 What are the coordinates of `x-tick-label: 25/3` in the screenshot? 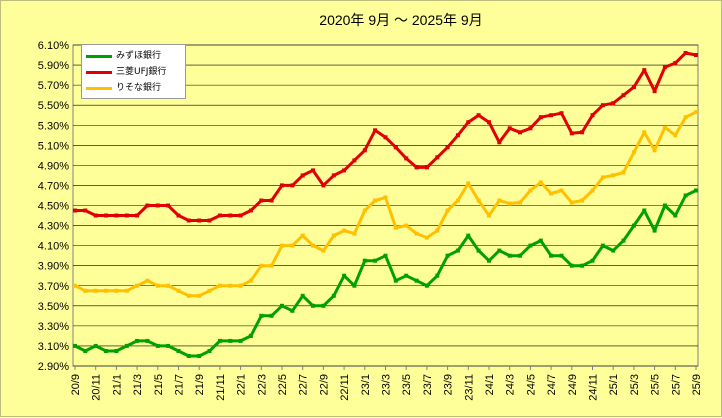 It's located at (635, 384).